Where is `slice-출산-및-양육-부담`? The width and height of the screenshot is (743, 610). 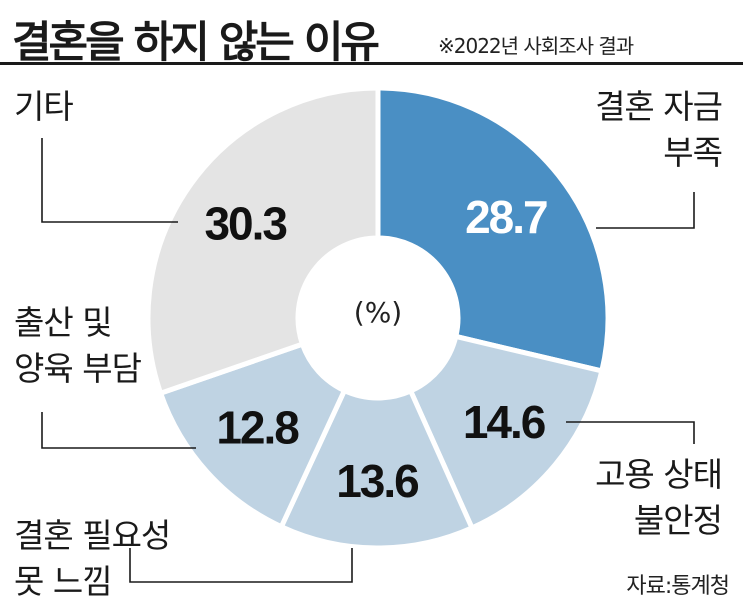 slice-출산-및-양육-부담 is located at coordinates (252, 435).